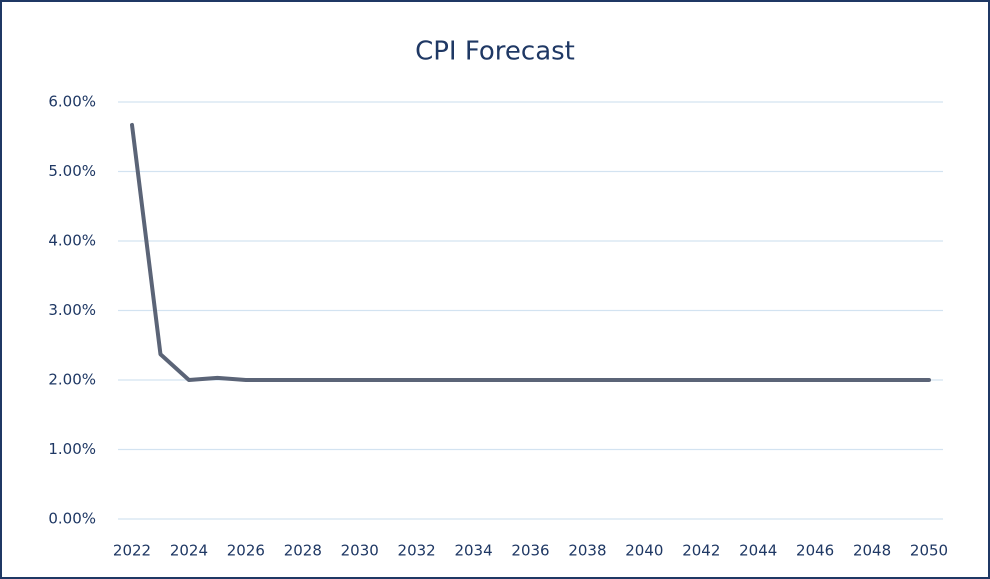 The image size is (990, 579). I want to click on x-tick-label: 2044, so click(758, 551).